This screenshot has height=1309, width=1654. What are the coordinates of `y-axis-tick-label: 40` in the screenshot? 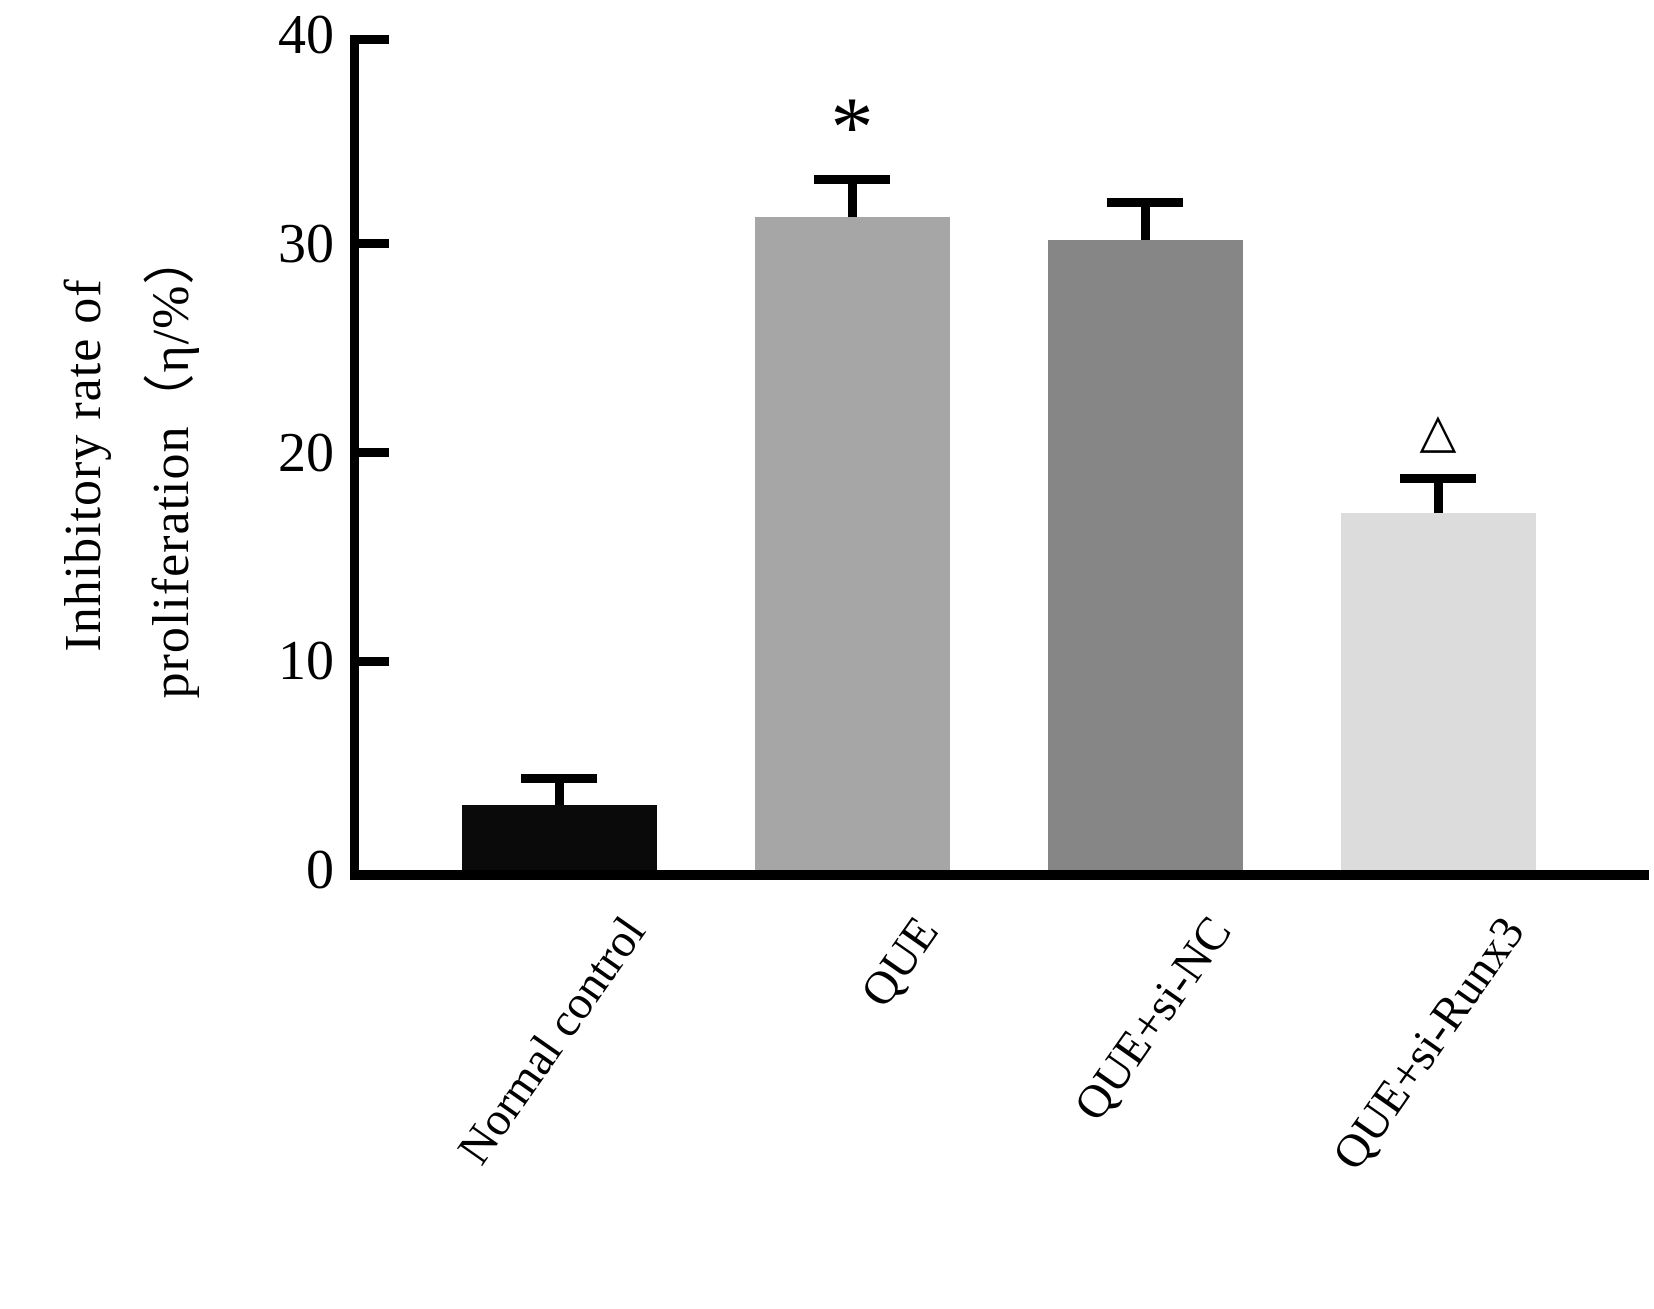 It's located at (306, 35).